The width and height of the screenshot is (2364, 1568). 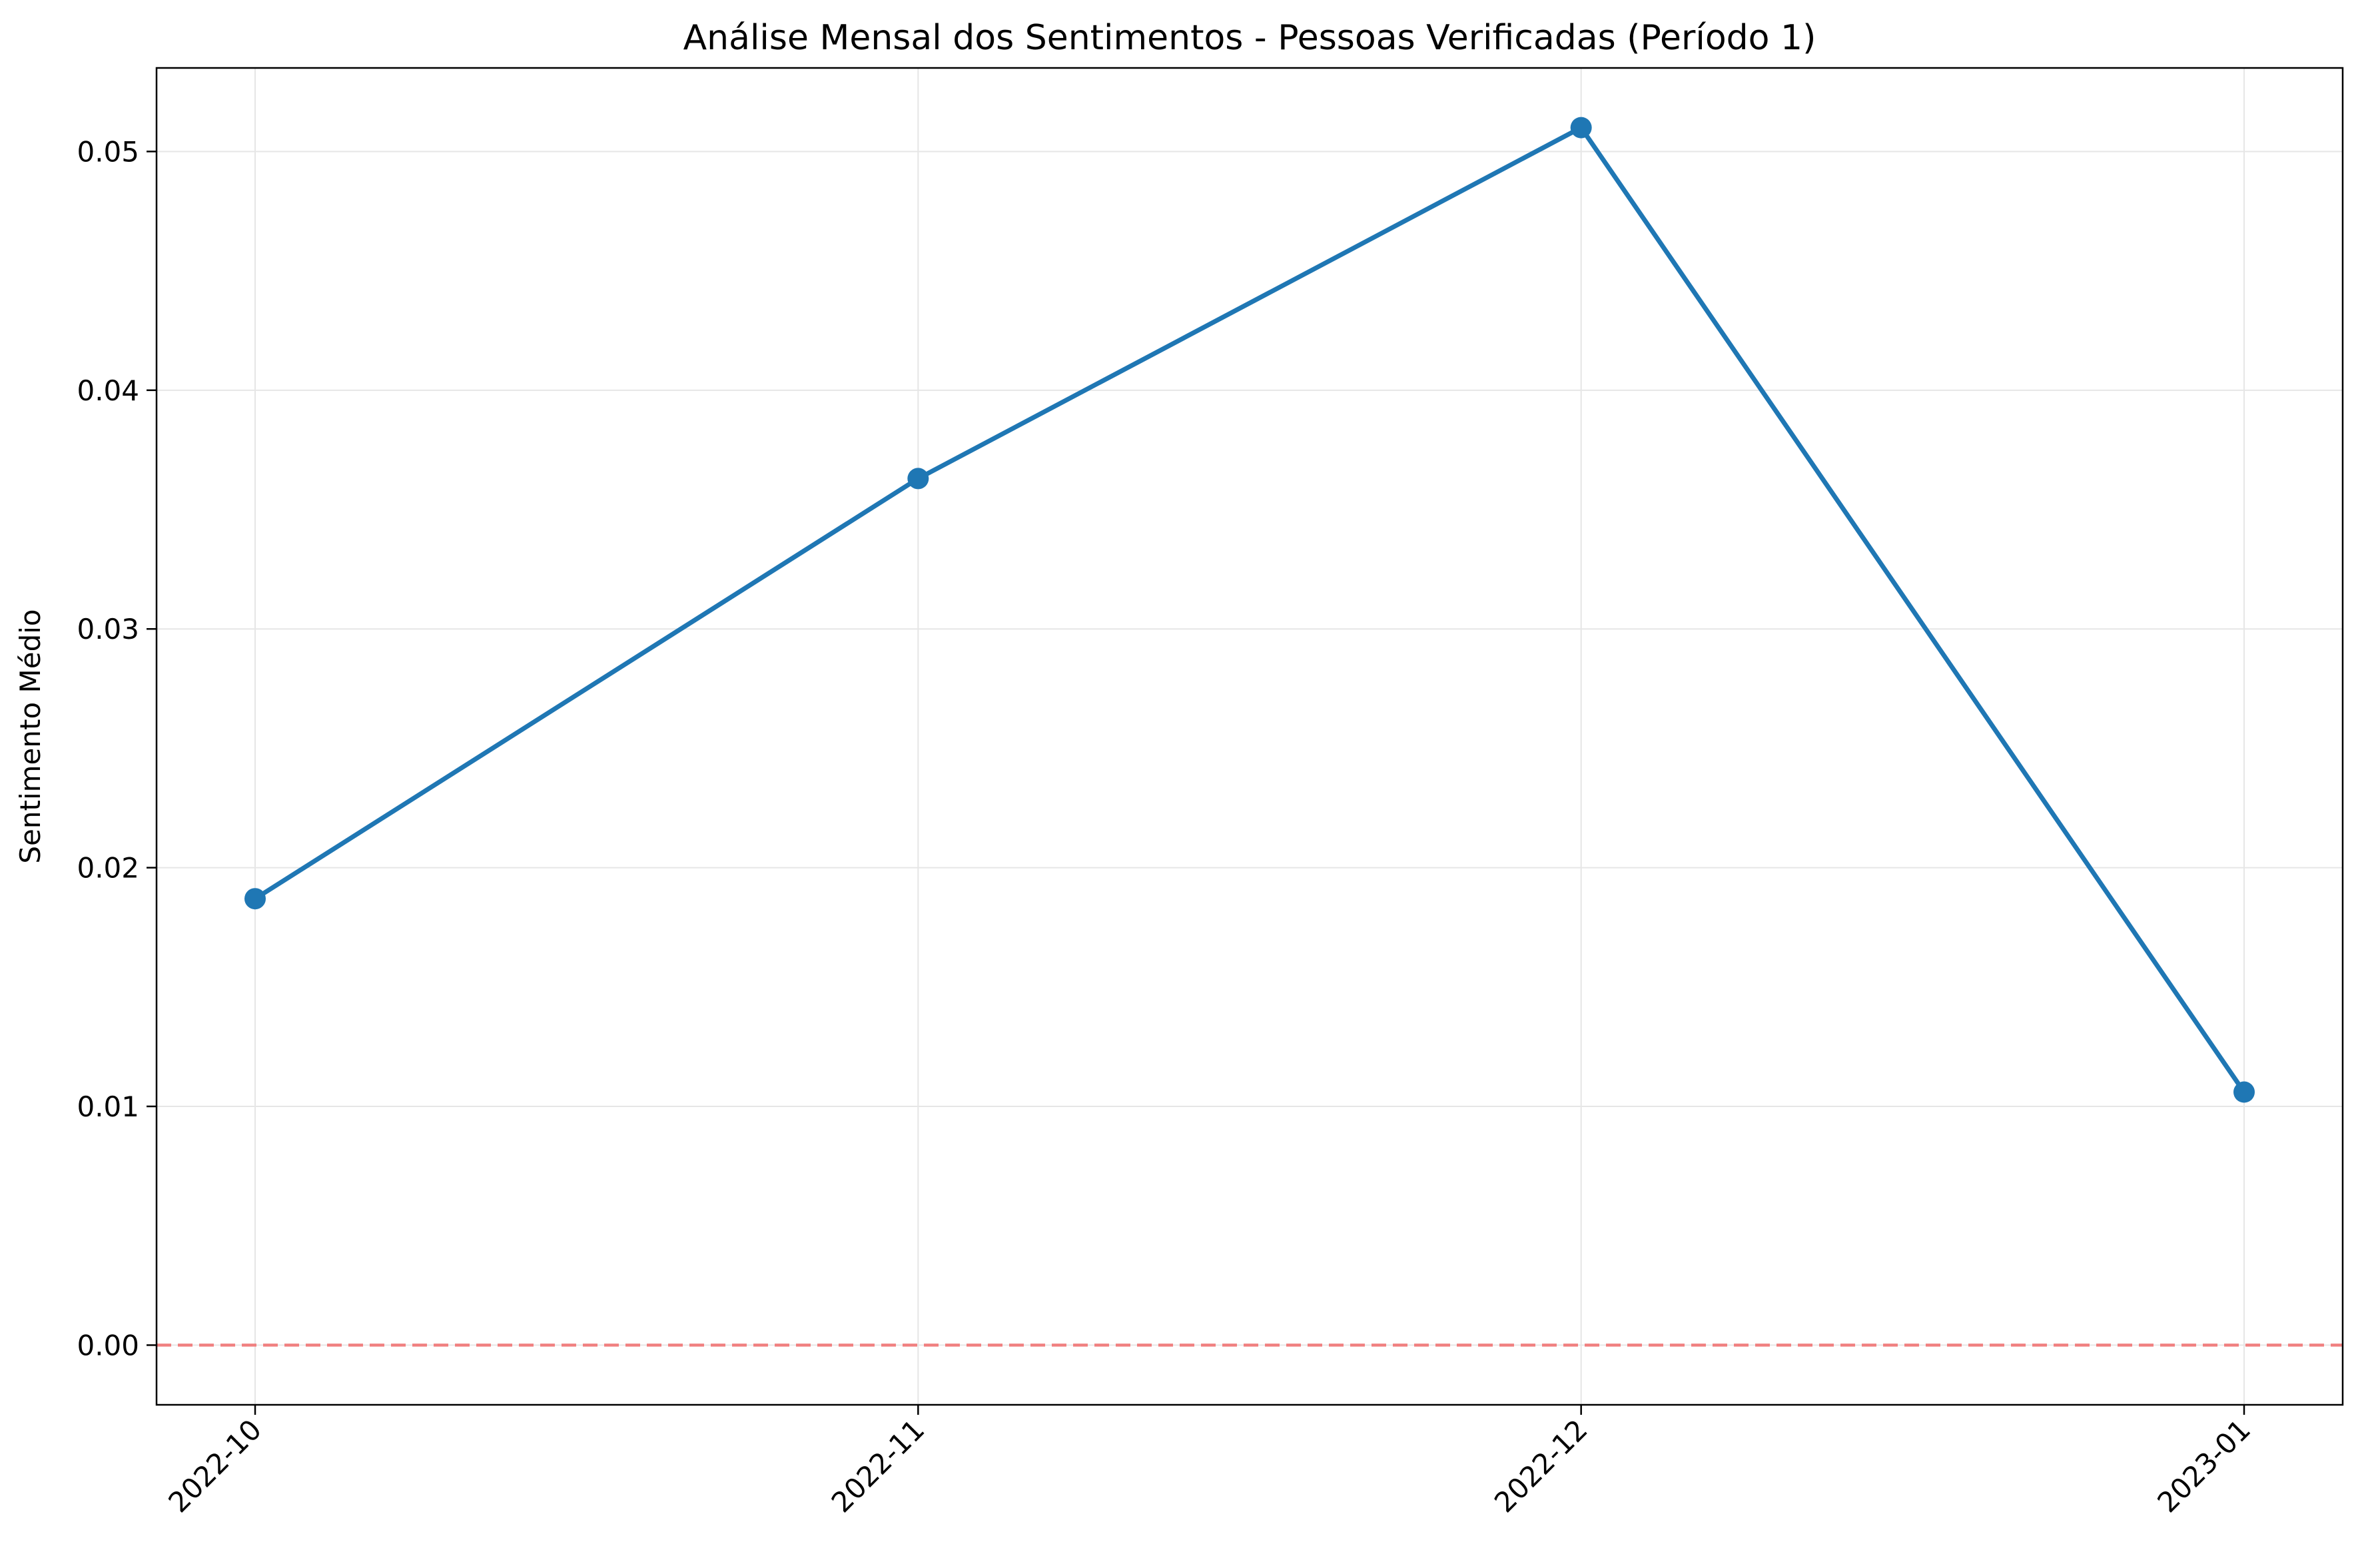 I want to click on y-tick-label-1: 0.01, so click(x=108, y=1106).